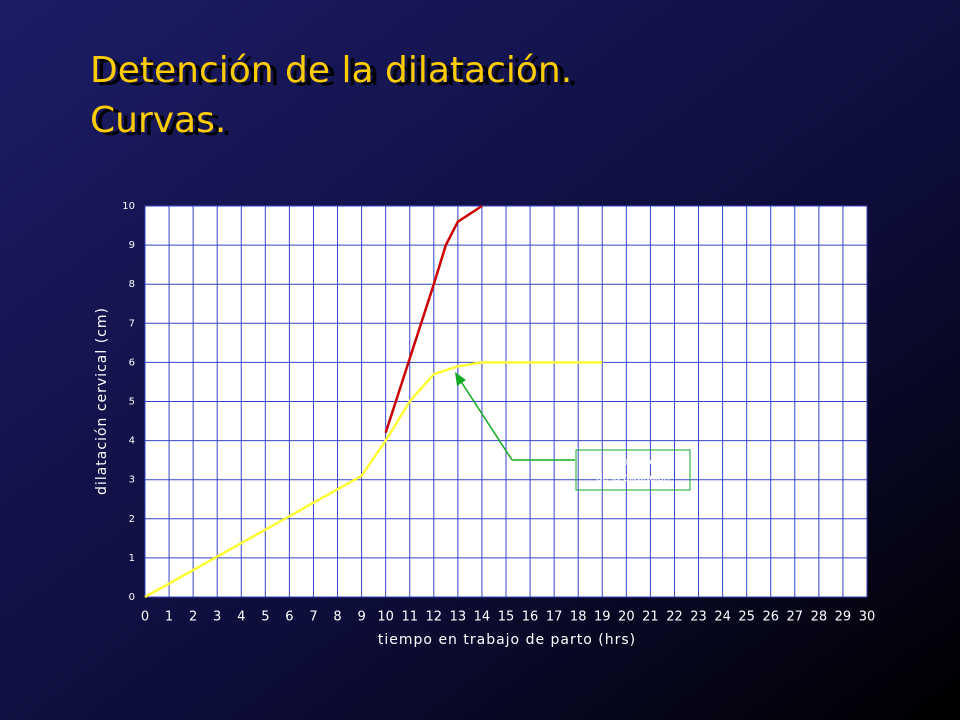 The width and height of the screenshot is (960, 720). Describe the element at coordinates (722, 617) in the screenshot. I see `x-tick-label: 24` at that location.